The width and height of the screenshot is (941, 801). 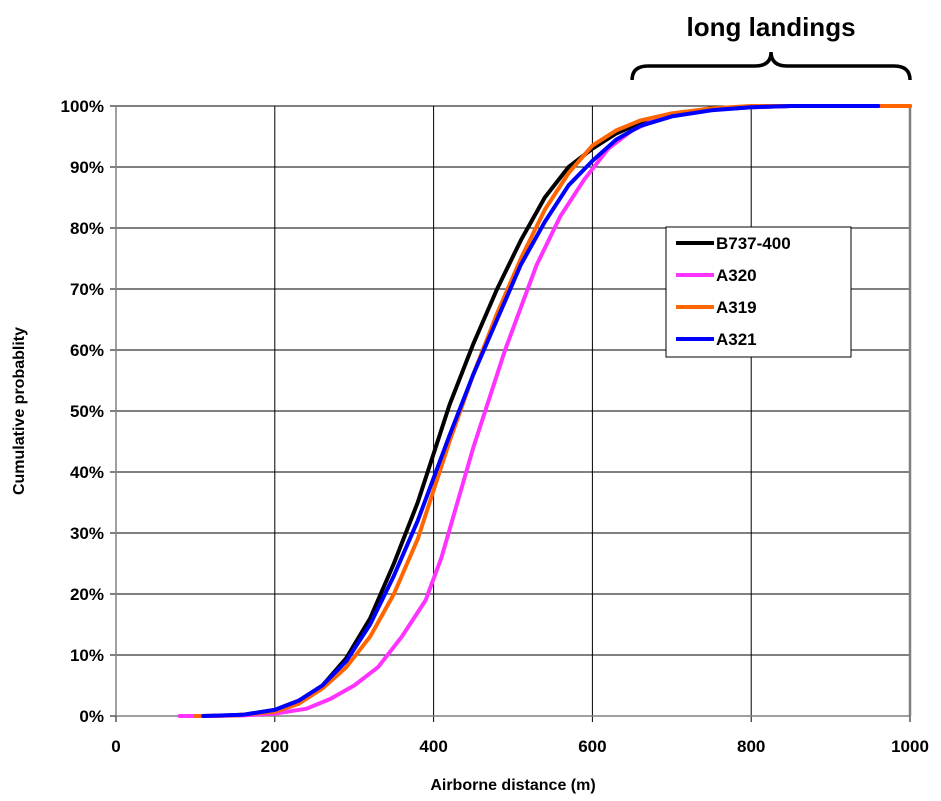 I want to click on legend-box, so click(x=758, y=292).